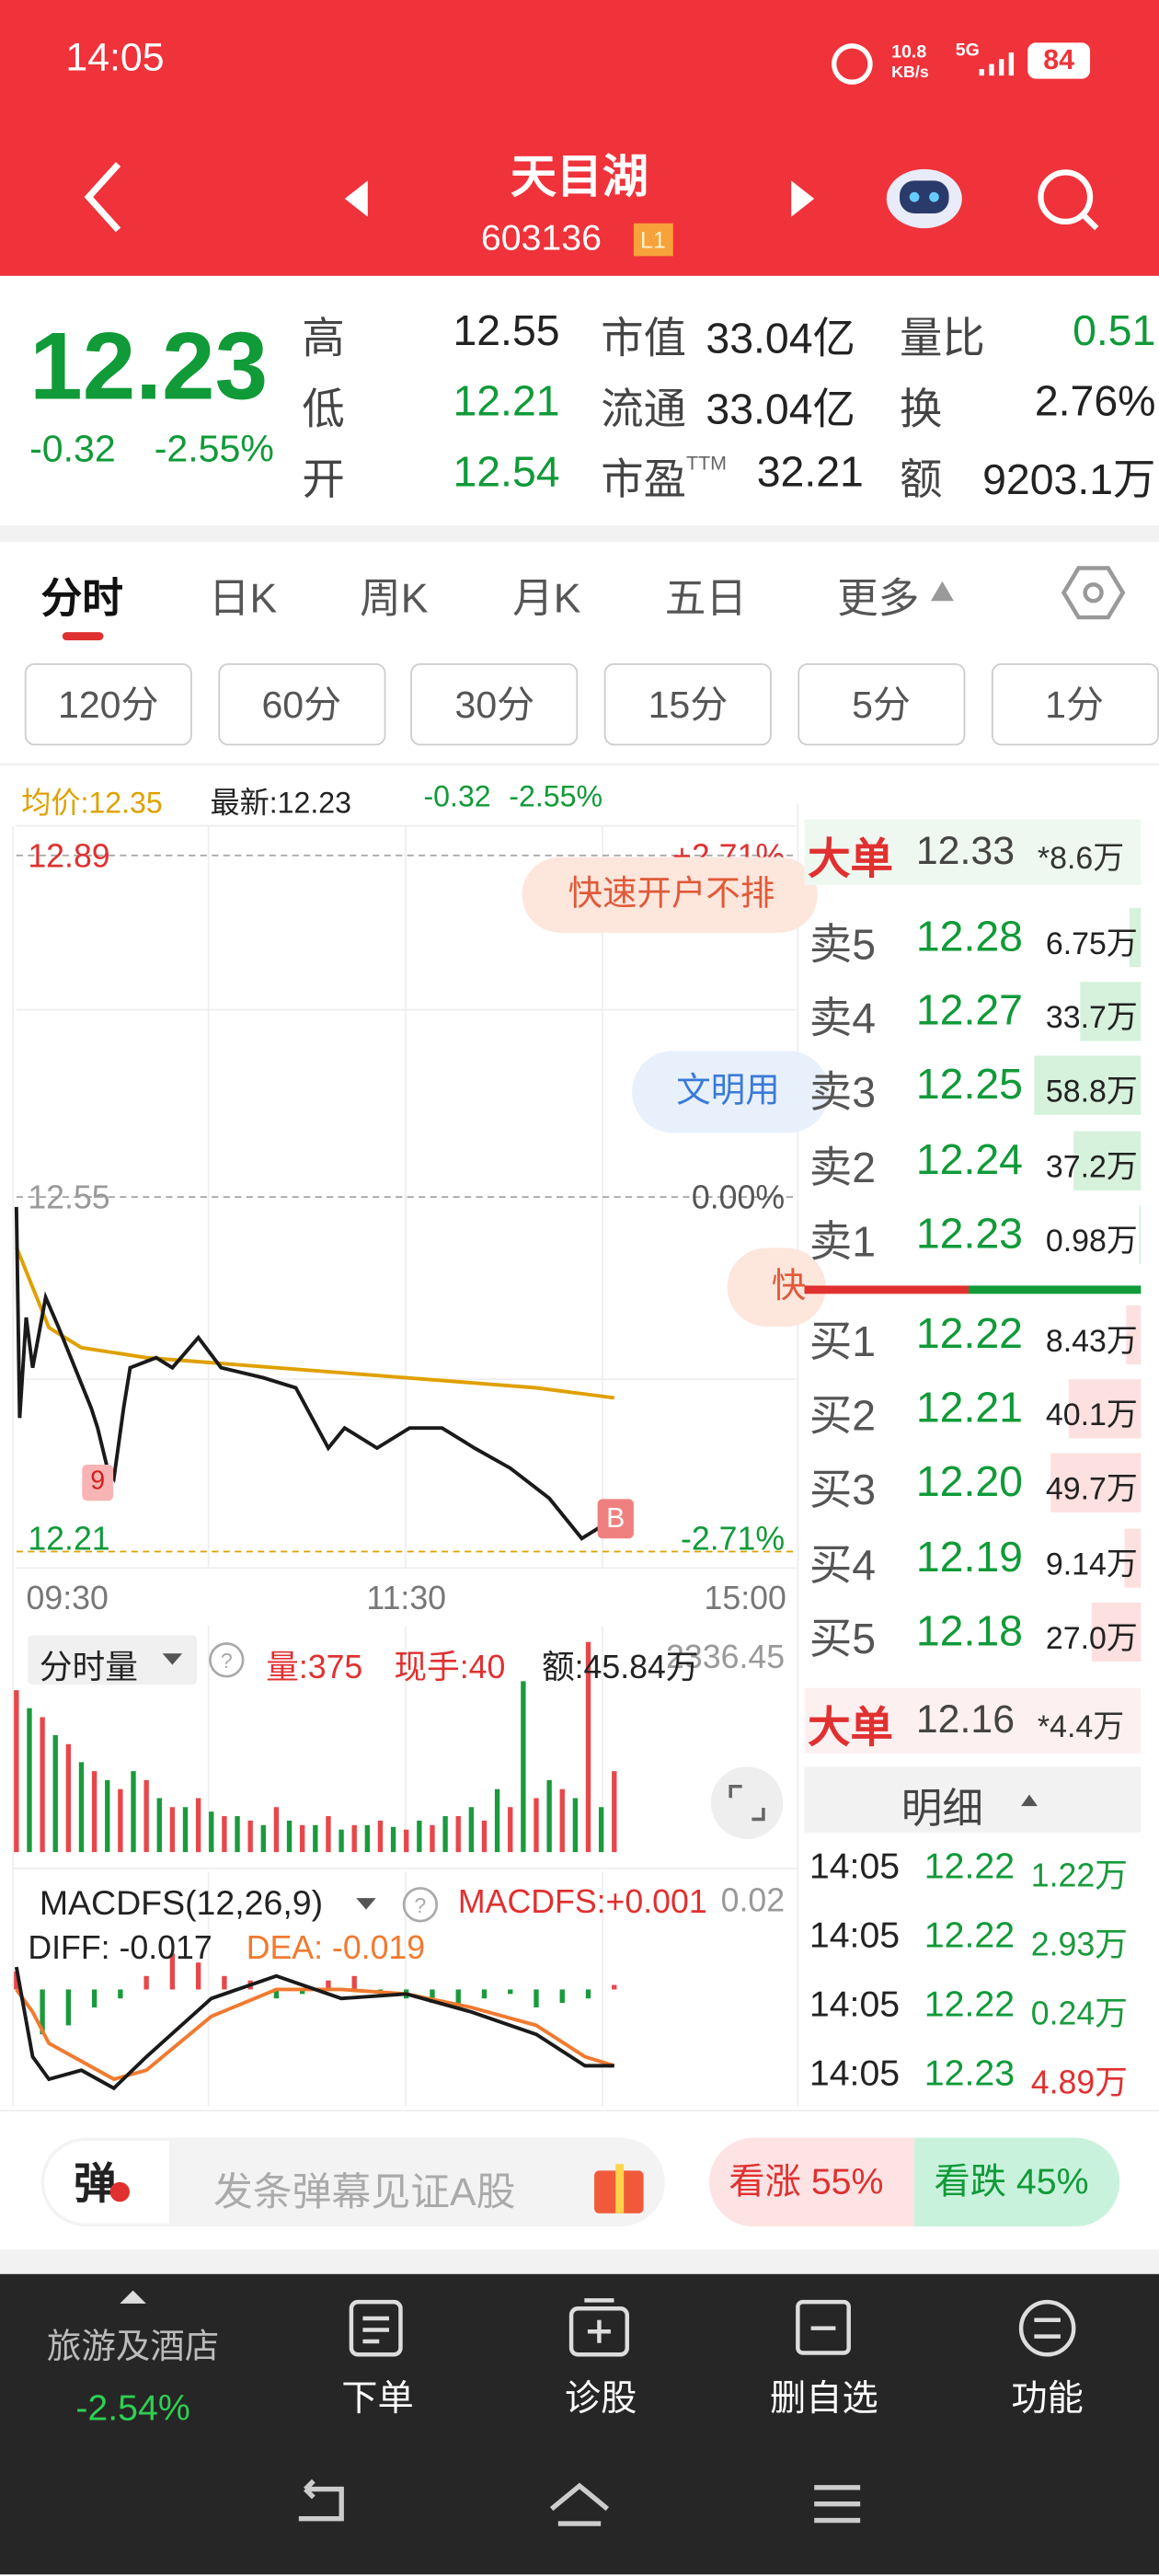 The width and height of the screenshot is (1159, 2576). What do you see at coordinates (321, 2500) in the screenshot?
I see `sys-back` at bounding box center [321, 2500].